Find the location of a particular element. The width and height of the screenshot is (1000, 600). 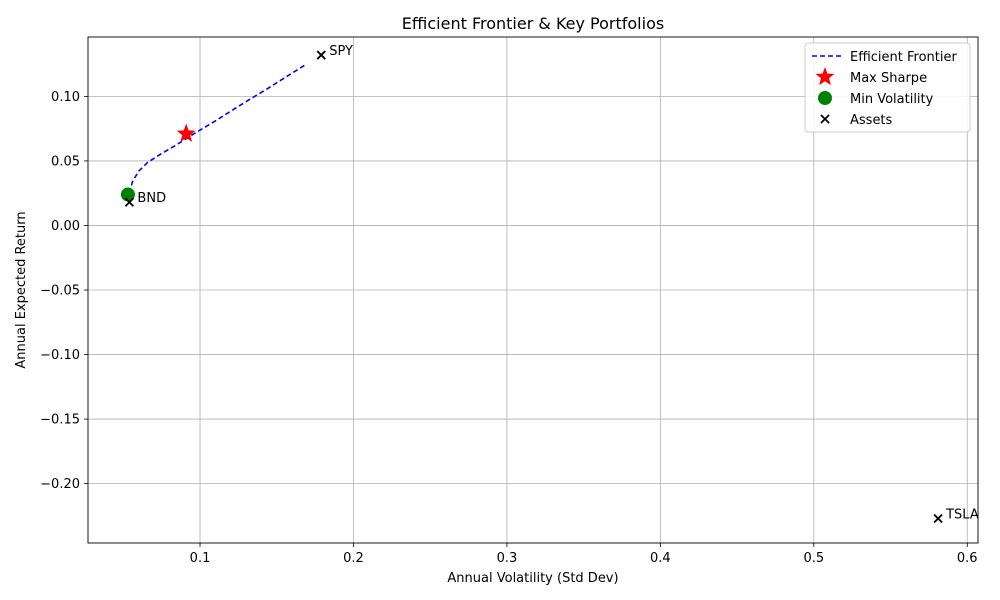

x-tick-label: 0.1 is located at coordinates (200, 558).